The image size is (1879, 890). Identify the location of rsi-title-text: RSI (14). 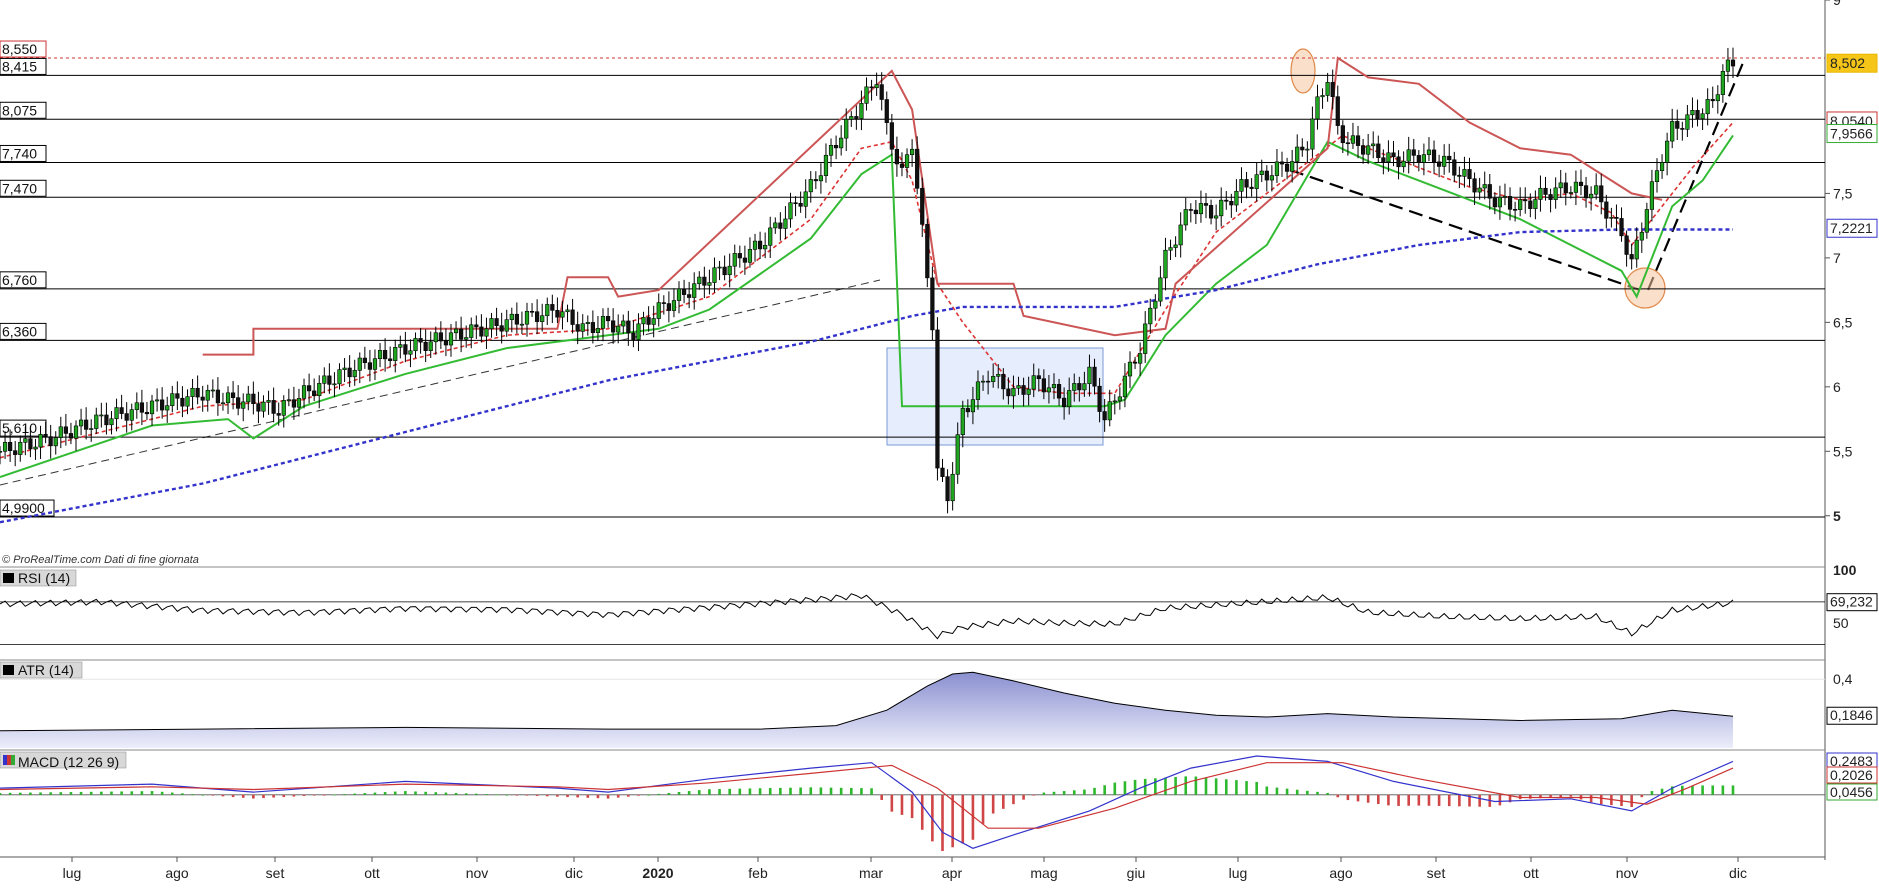
(44, 578).